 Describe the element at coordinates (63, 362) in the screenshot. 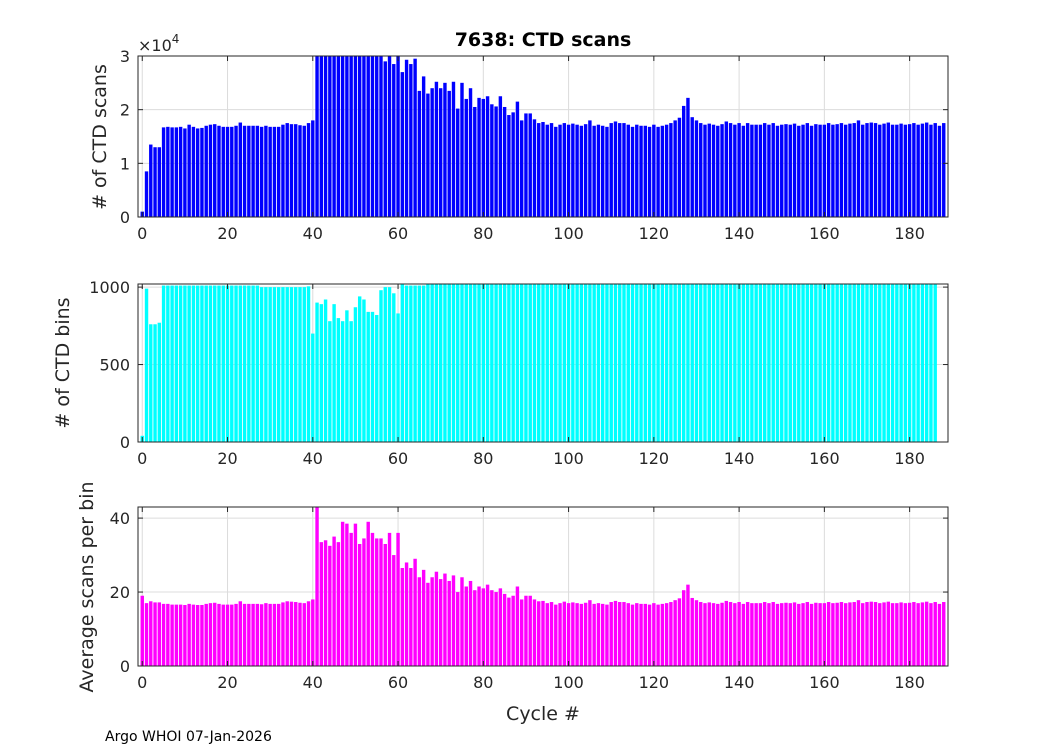

I see `ctd-bins-ylabel: # of CTD bins` at that location.